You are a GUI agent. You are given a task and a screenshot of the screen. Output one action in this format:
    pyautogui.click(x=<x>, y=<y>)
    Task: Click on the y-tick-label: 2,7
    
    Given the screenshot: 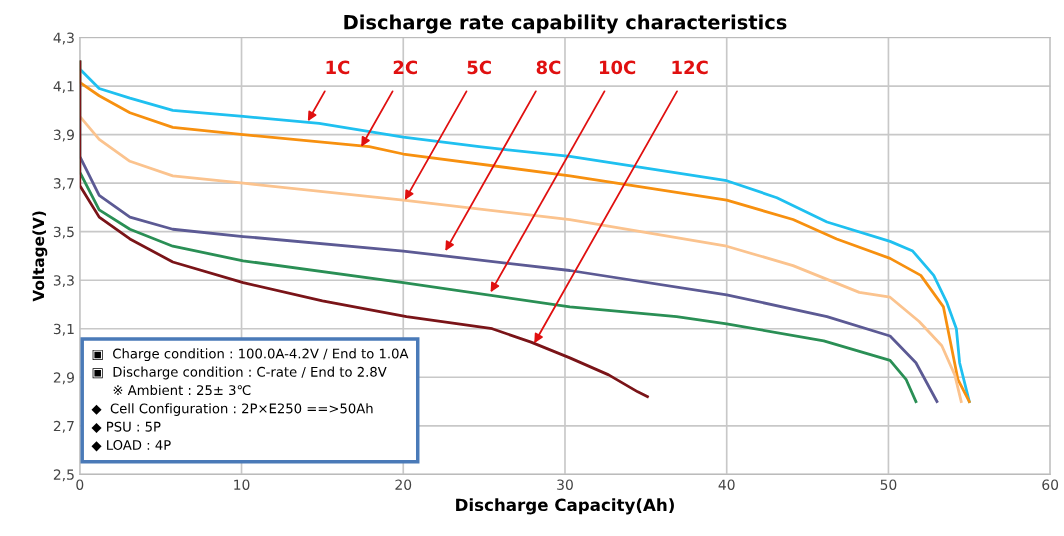 What is the action you would take?
    pyautogui.click(x=63, y=426)
    